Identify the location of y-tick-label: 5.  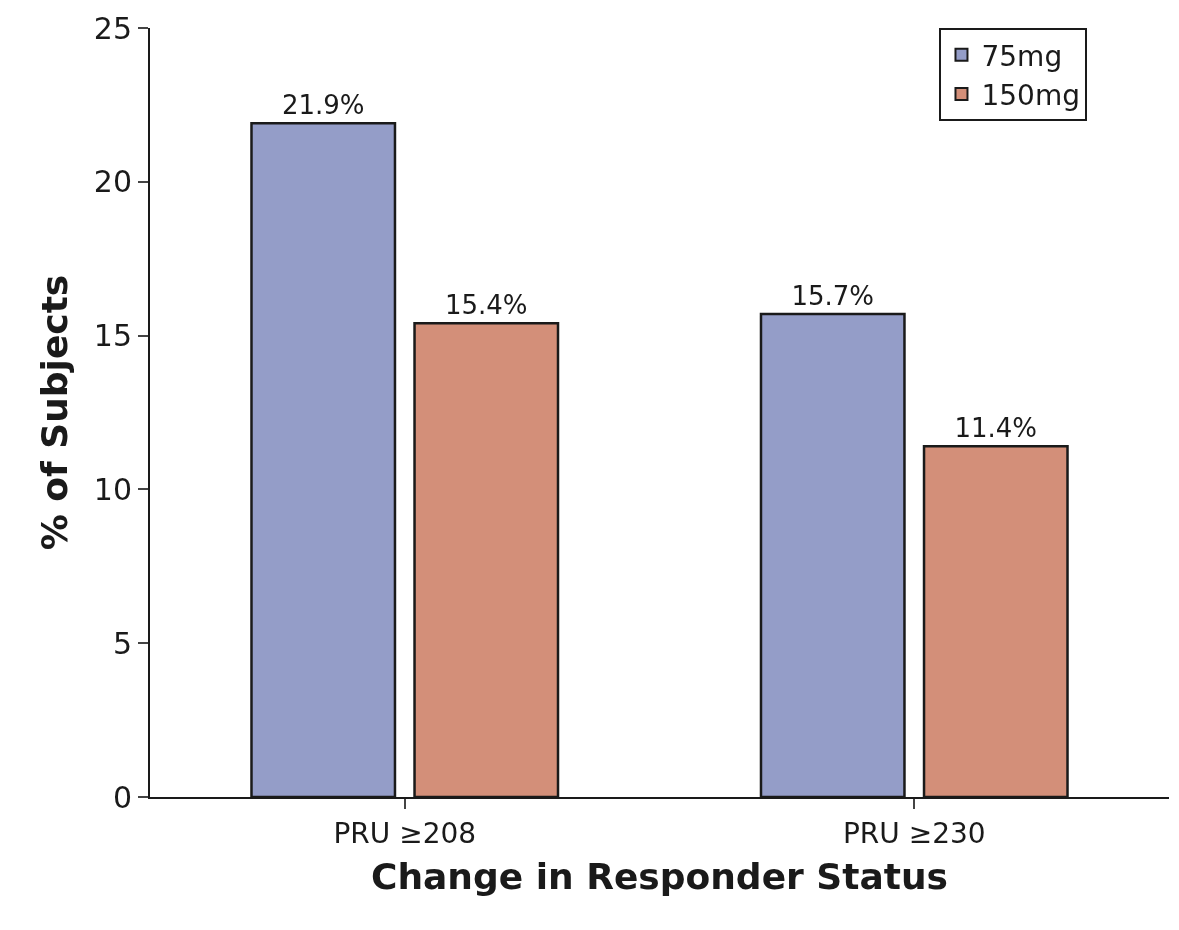
(122, 643).